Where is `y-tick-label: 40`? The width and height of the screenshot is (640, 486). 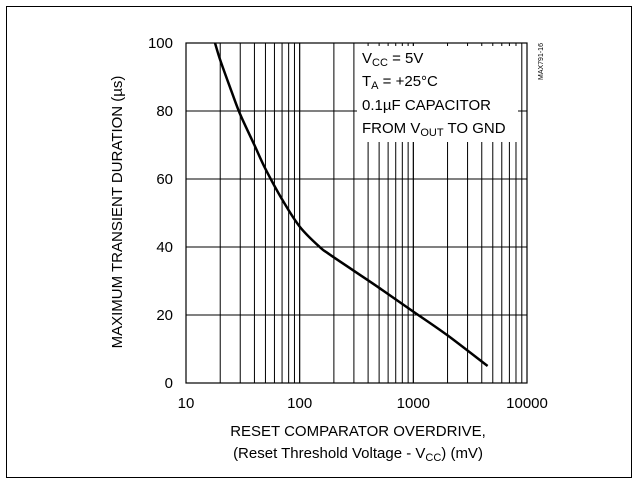 y-tick-label: 40 is located at coordinates (164, 247).